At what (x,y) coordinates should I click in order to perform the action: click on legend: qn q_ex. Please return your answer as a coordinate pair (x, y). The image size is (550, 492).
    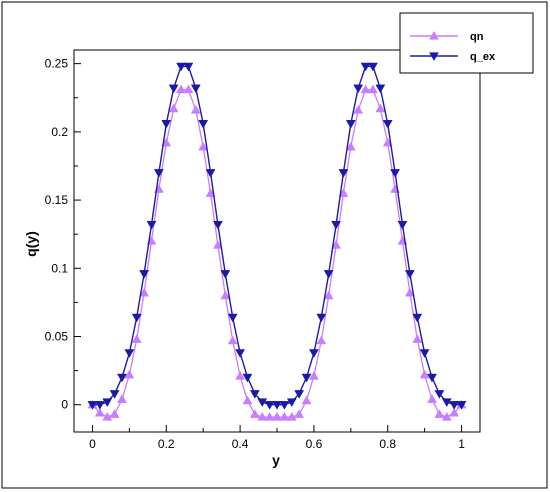
    Looking at the image, I should click on (466, 43).